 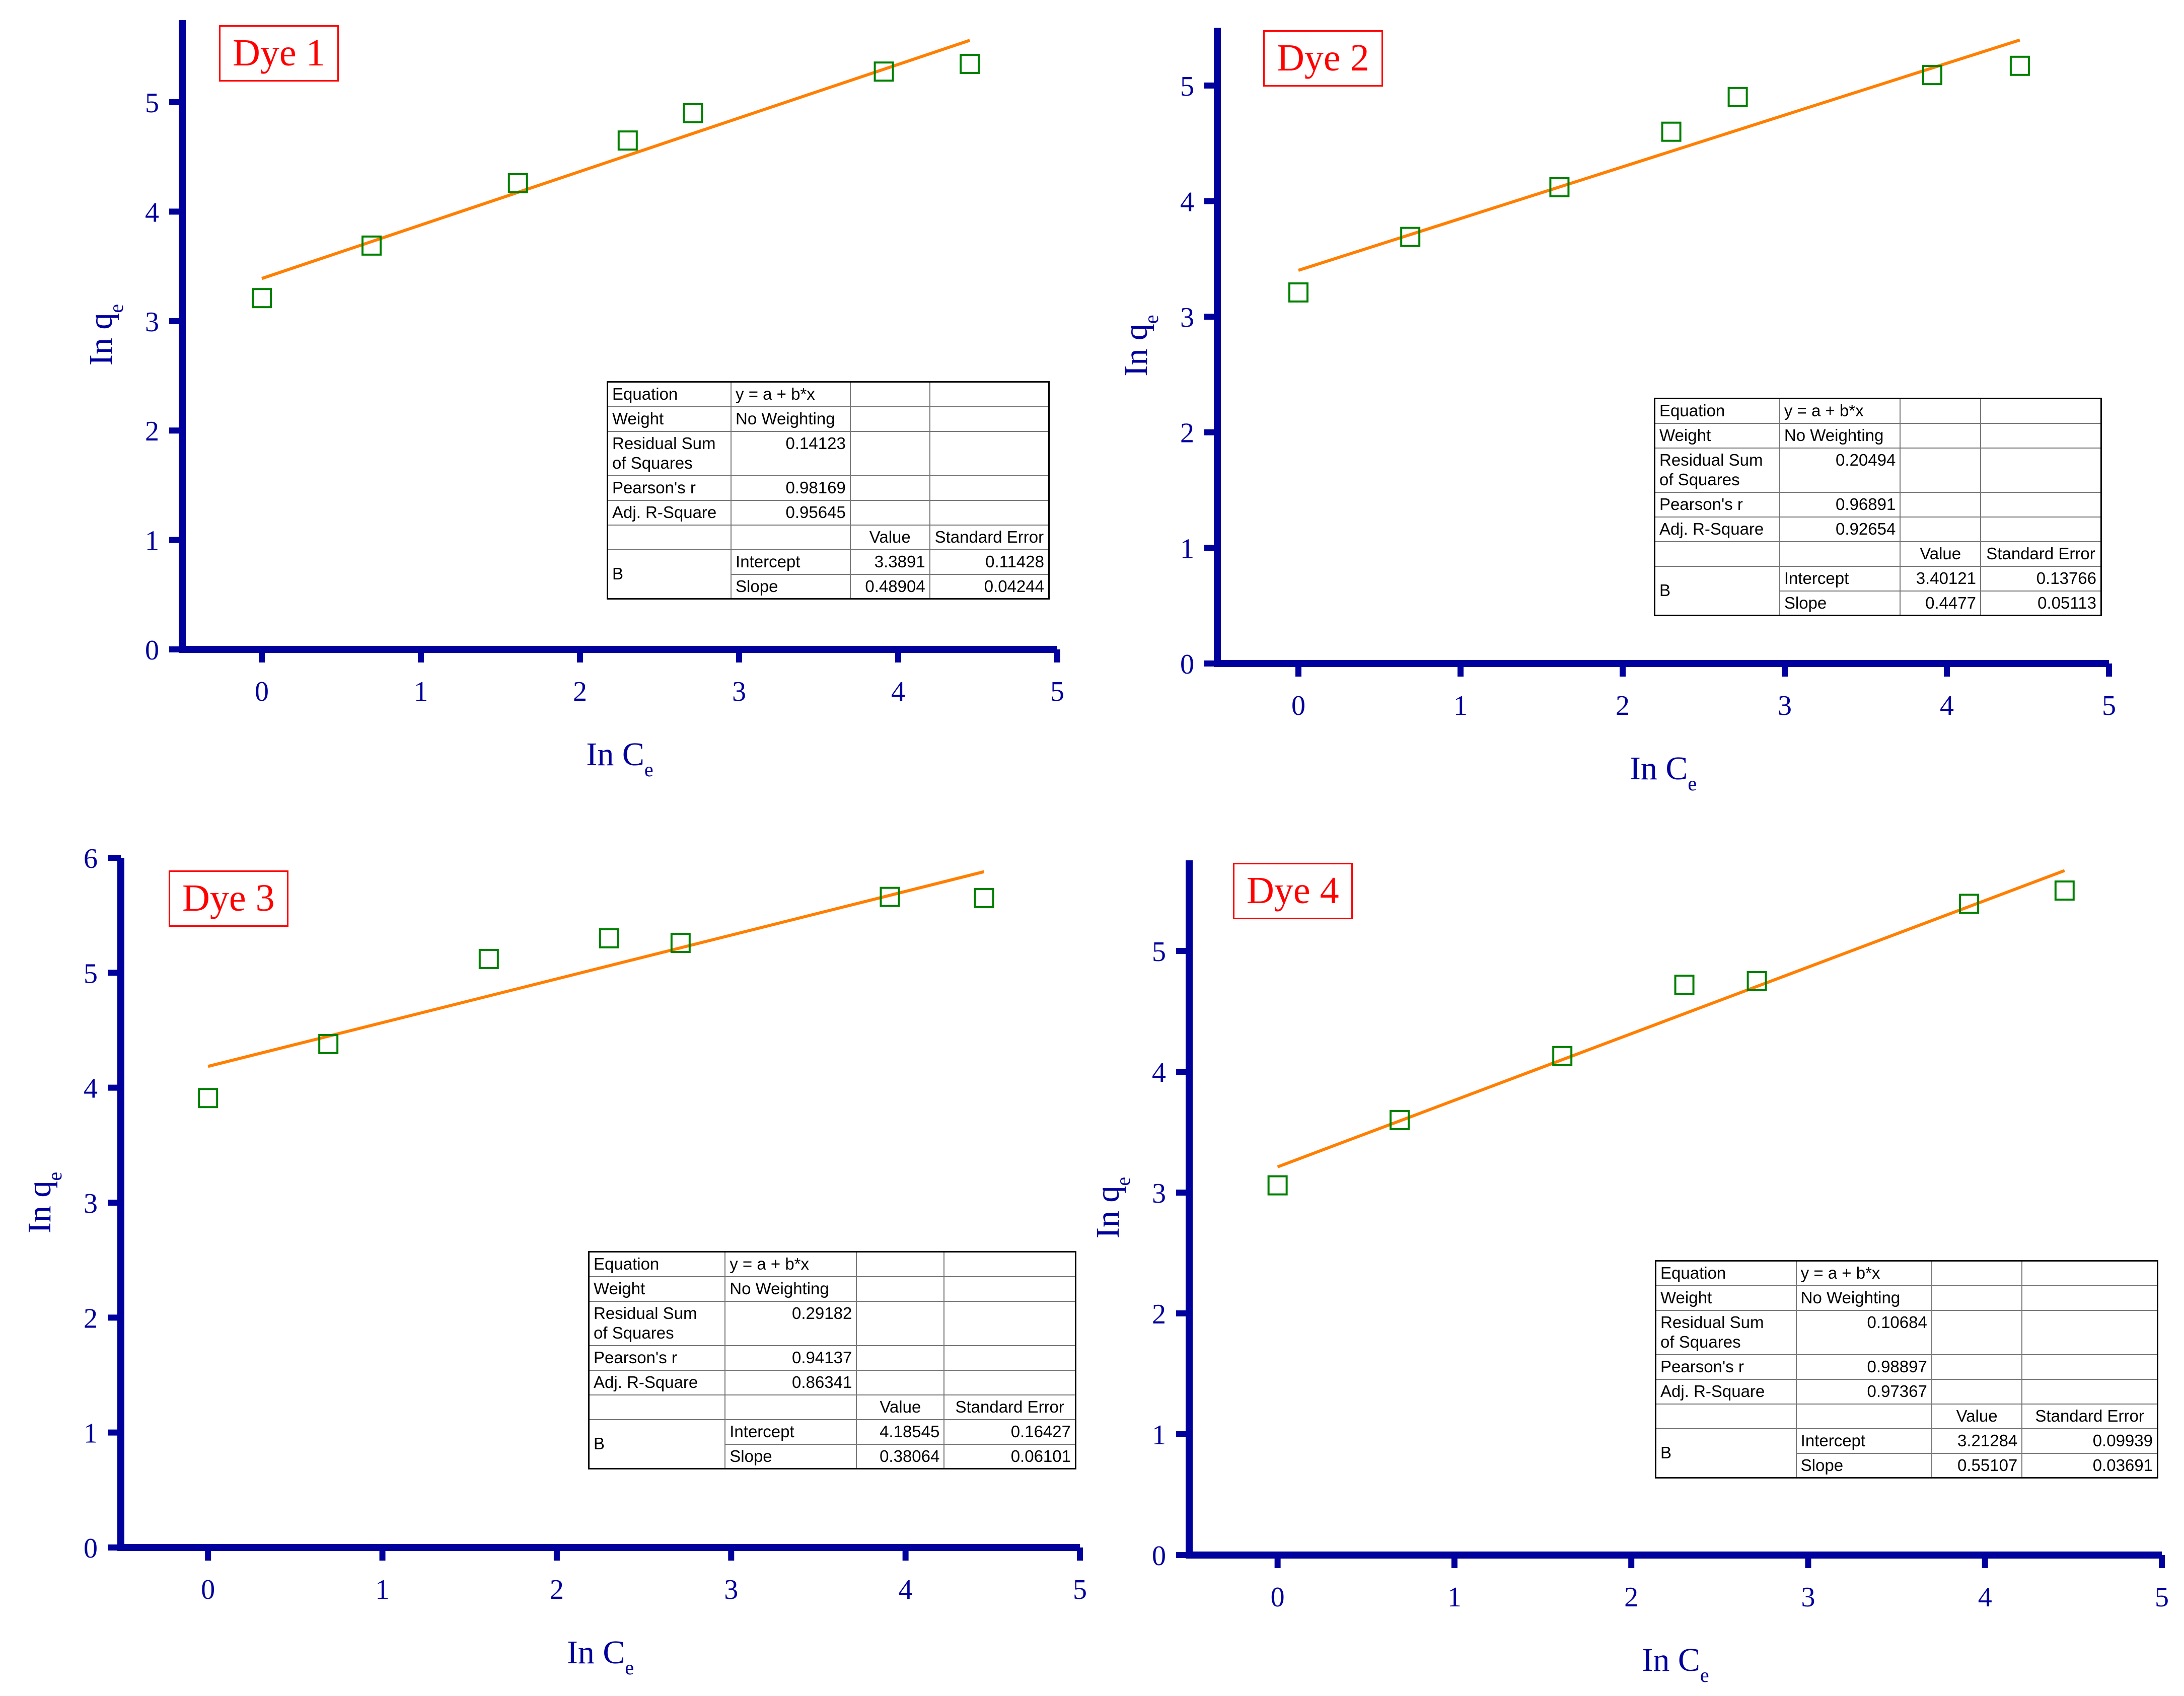 I want to click on x-tick-label: 1, so click(x=421, y=691).